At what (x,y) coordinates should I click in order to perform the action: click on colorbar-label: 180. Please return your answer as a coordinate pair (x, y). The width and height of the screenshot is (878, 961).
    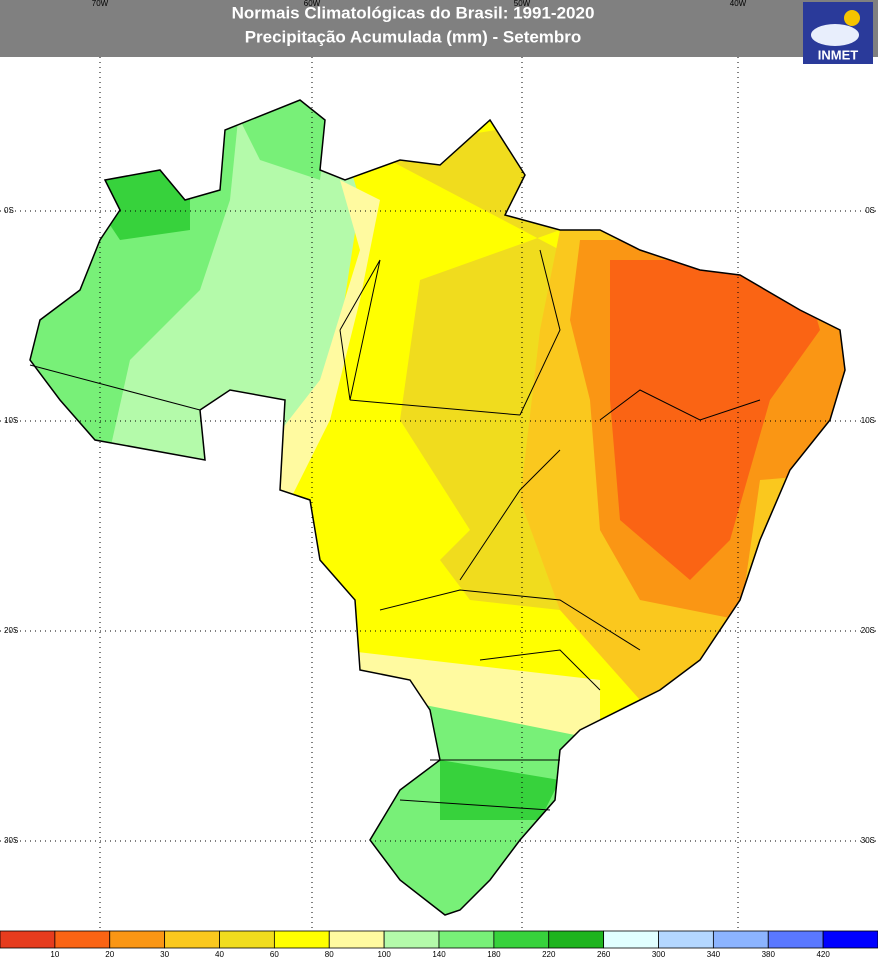
    Looking at the image, I should click on (494, 954).